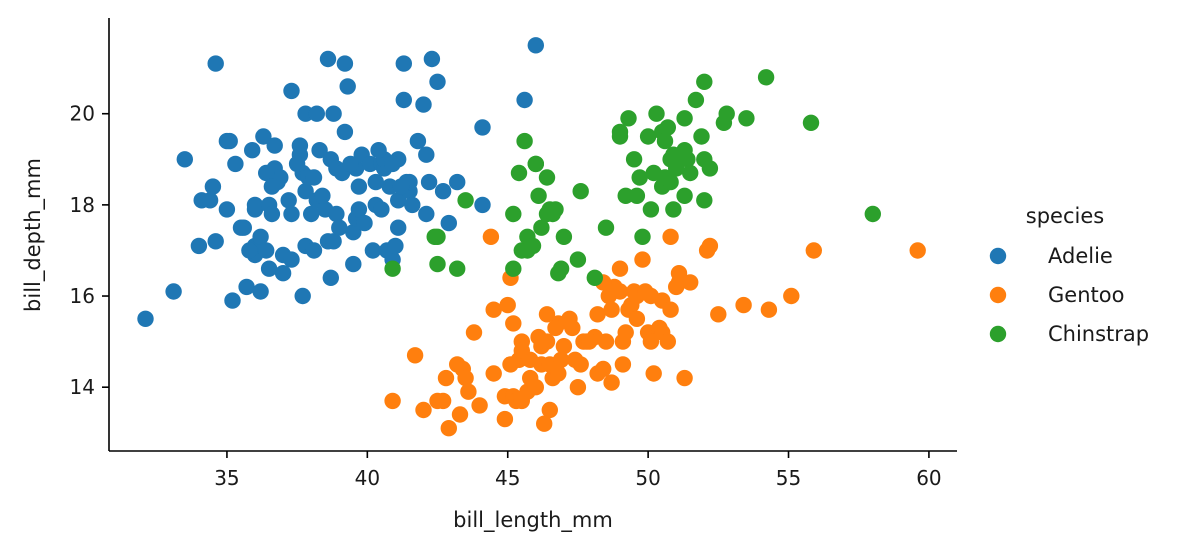  What do you see at coordinates (1069, 295) in the screenshot?
I see `legend-items: Adelie Gentoo Chinstrap` at bounding box center [1069, 295].